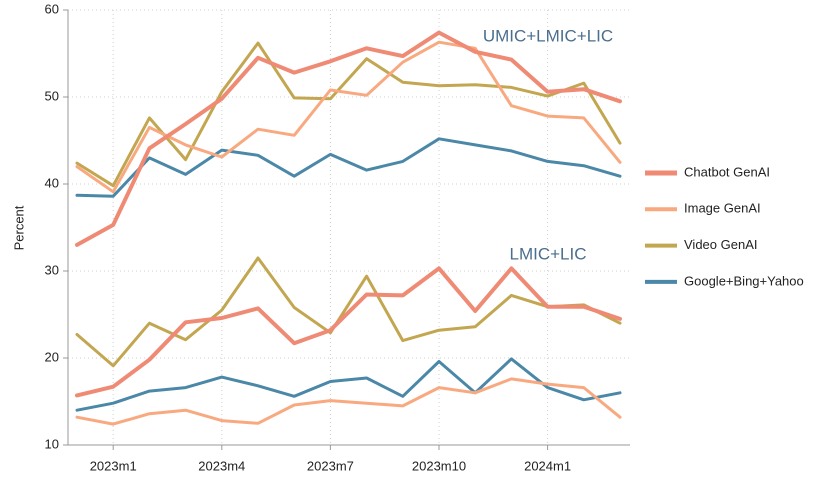  Describe the element at coordinates (744, 280) in the screenshot. I see `legend-label: Google+Bing+Yahoo` at that location.